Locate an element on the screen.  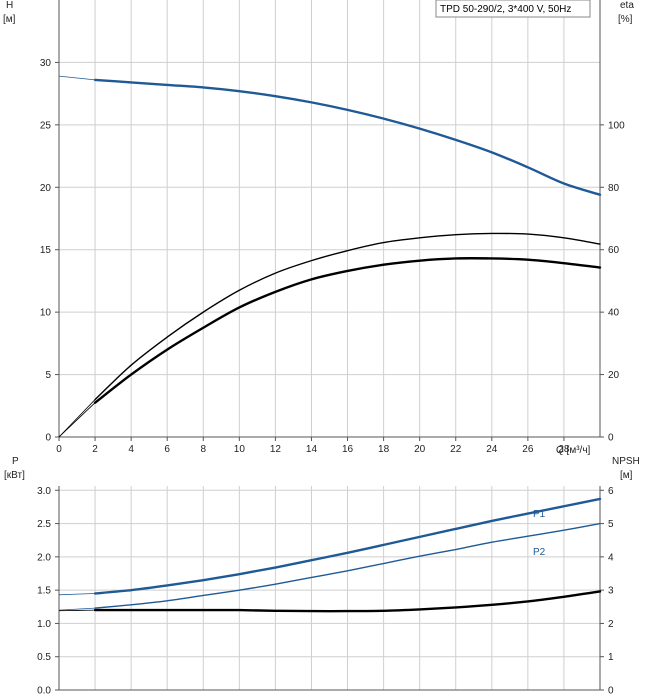
y-right-axis-unit: [%] is located at coordinates (625, 19).